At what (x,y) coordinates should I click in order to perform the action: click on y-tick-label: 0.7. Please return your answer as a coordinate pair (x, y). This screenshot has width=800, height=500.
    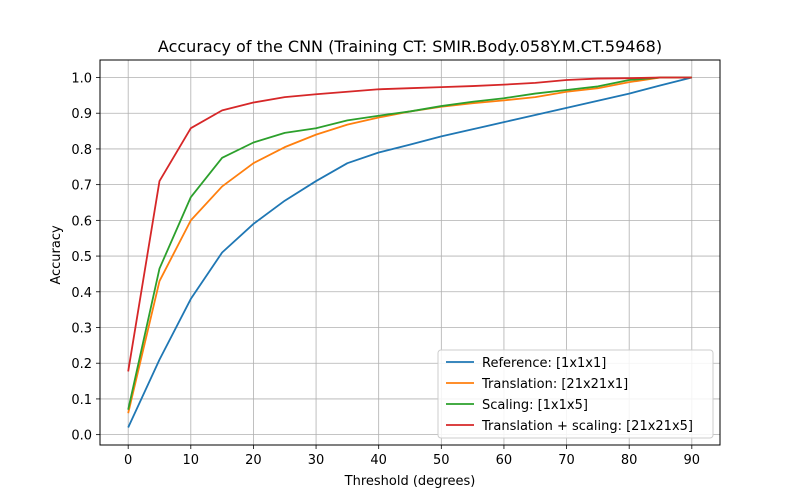
    Looking at the image, I should click on (81, 186).